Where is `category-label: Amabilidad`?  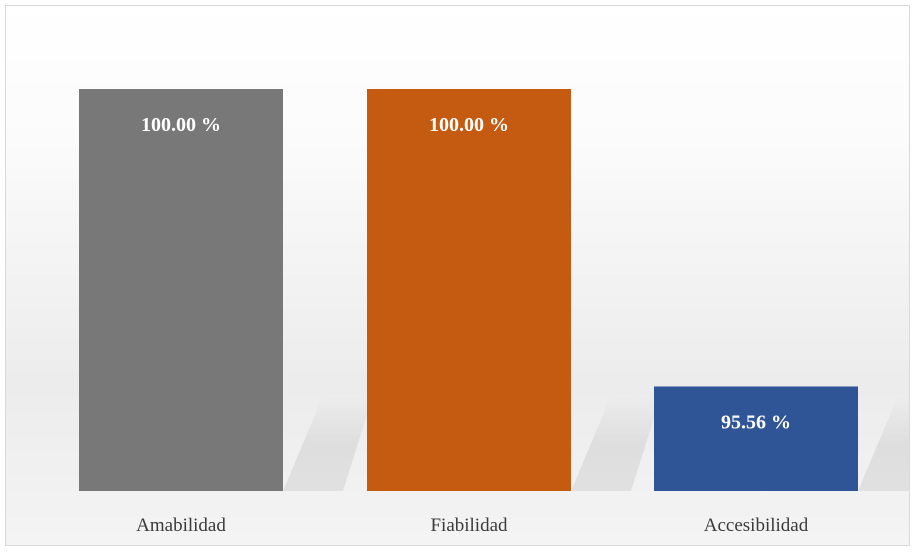
category-label: Amabilidad is located at coordinates (181, 525).